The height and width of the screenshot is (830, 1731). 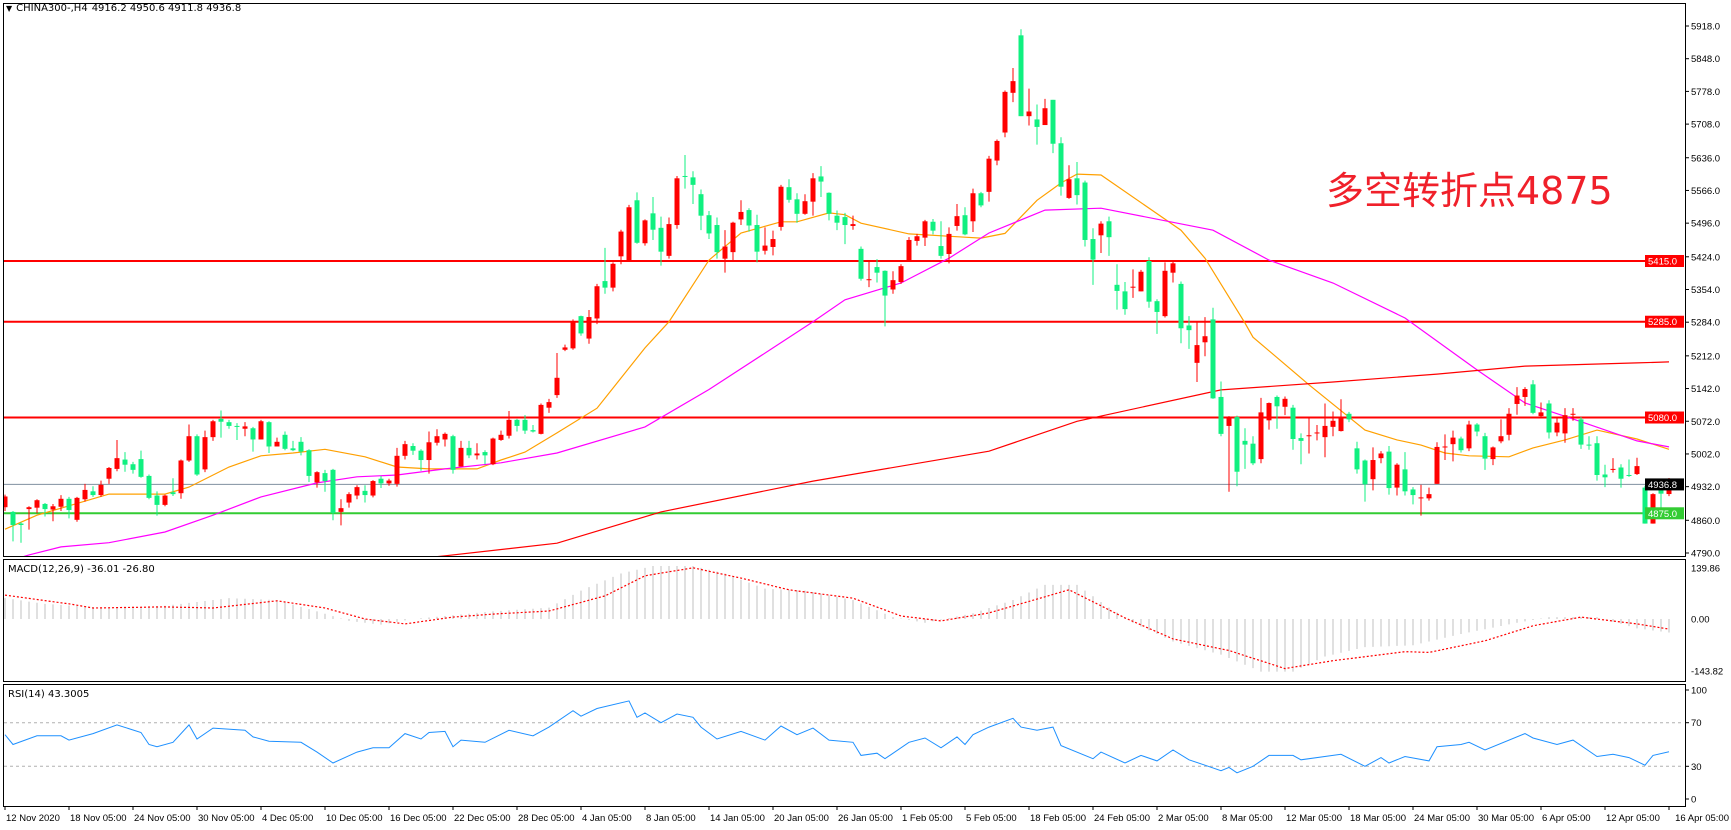 What do you see at coordinates (1566, 818) in the screenshot?
I see `time-tick-label: 6 Apr 05:00` at bounding box center [1566, 818].